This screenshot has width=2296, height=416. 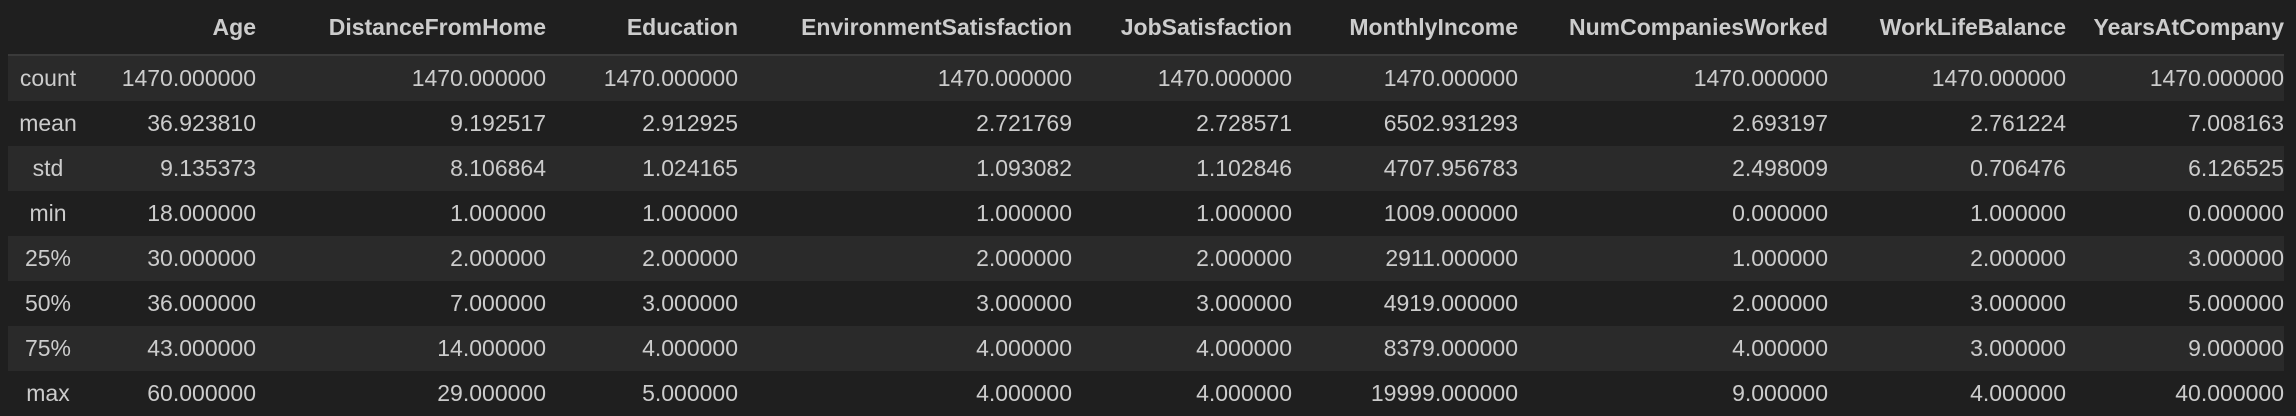 What do you see at coordinates (498, 123) in the screenshot?
I see `table-cell: 9.192517` at bounding box center [498, 123].